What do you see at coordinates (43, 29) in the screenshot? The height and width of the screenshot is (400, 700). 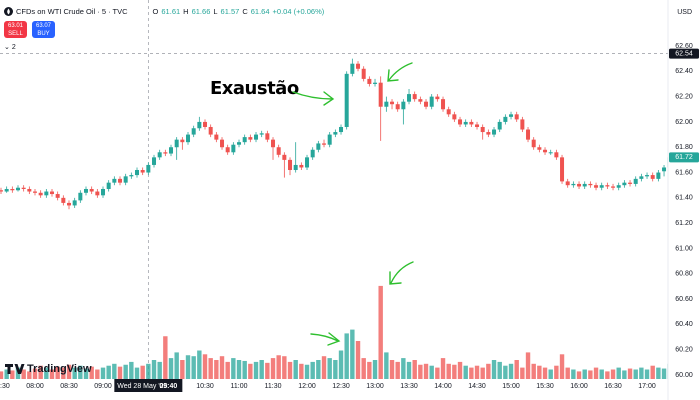 I see `buy-button: 63.07 BUY` at bounding box center [43, 29].